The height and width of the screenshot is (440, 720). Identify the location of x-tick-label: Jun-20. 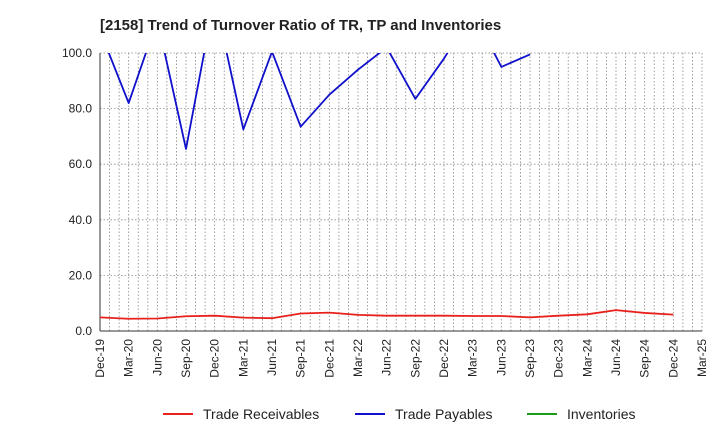
(157, 357).